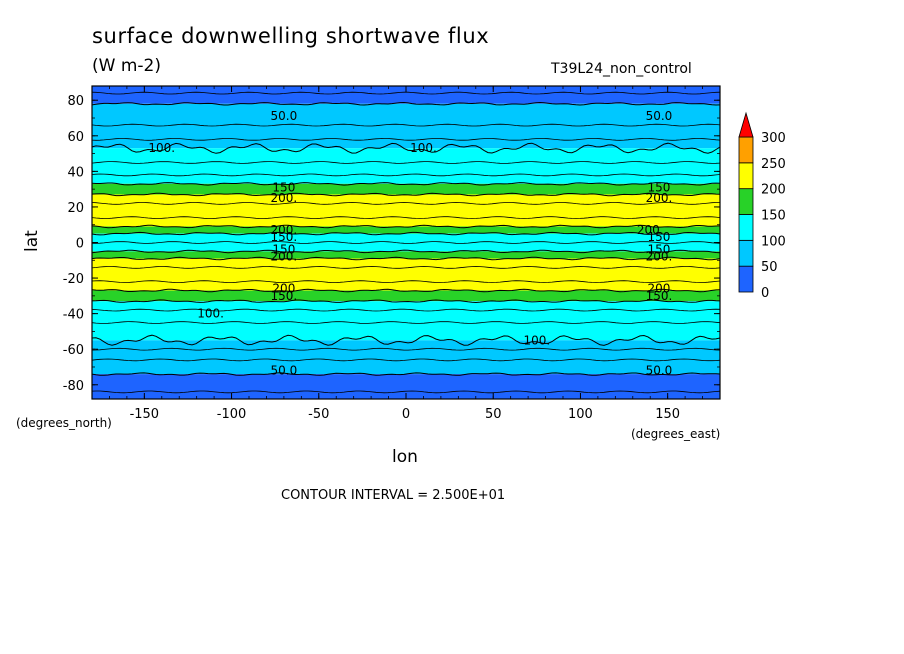 This screenshot has height=654, width=904. I want to click on x-tick-label-1: -100, so click(232, 414).